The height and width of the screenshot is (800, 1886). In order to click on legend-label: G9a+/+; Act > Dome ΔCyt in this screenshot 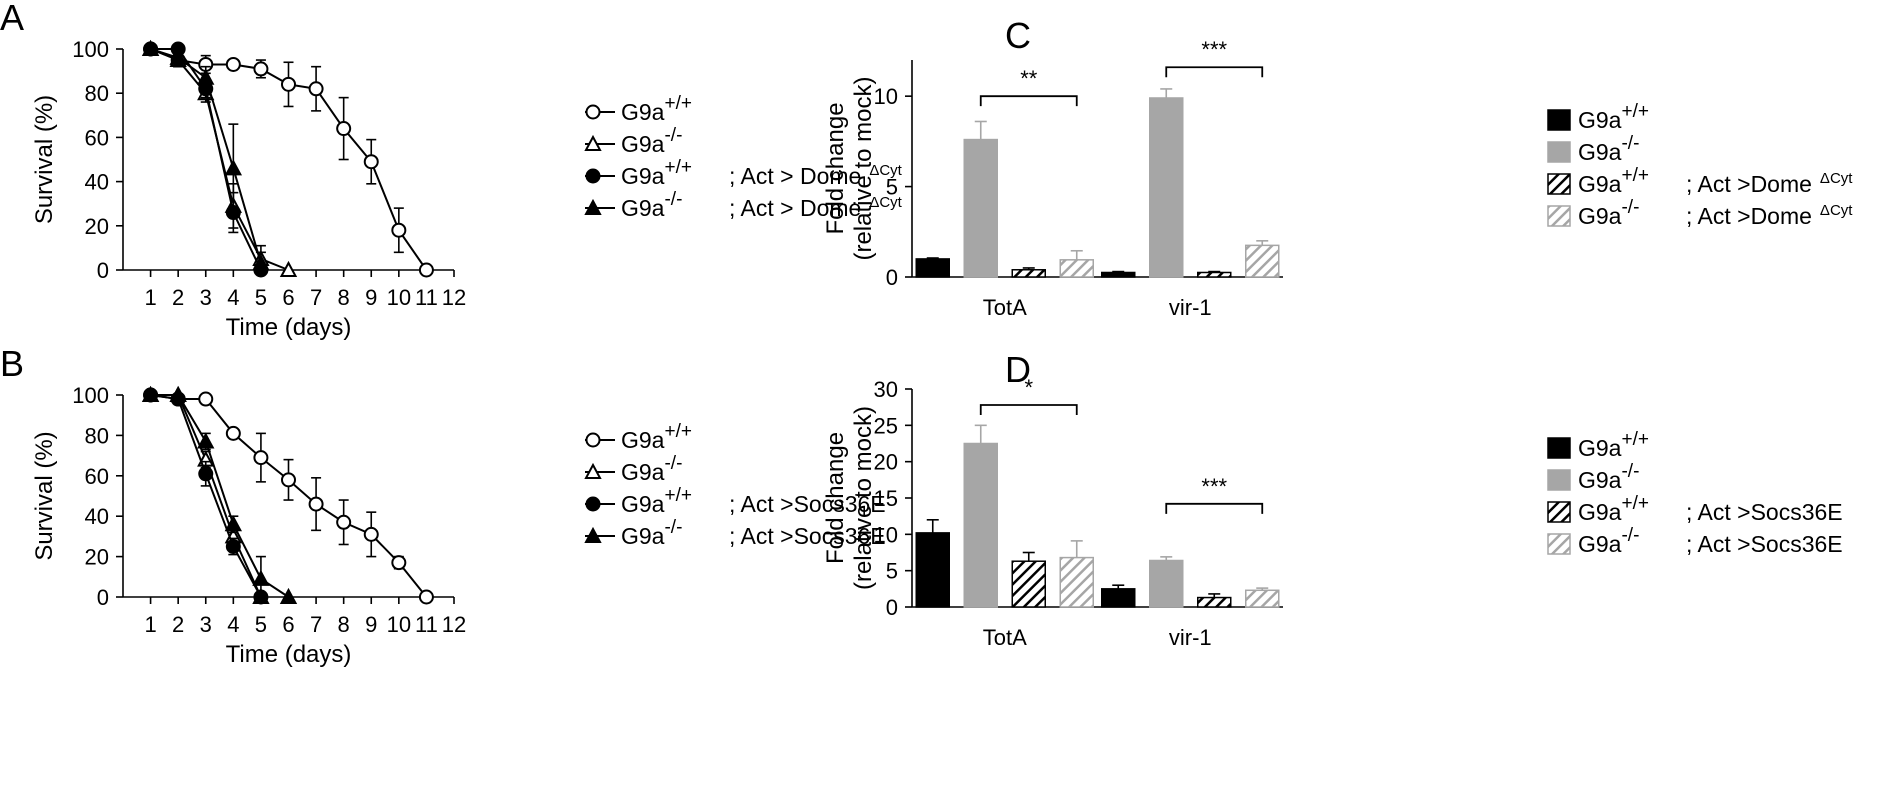, I will do `click(762, 173)`.